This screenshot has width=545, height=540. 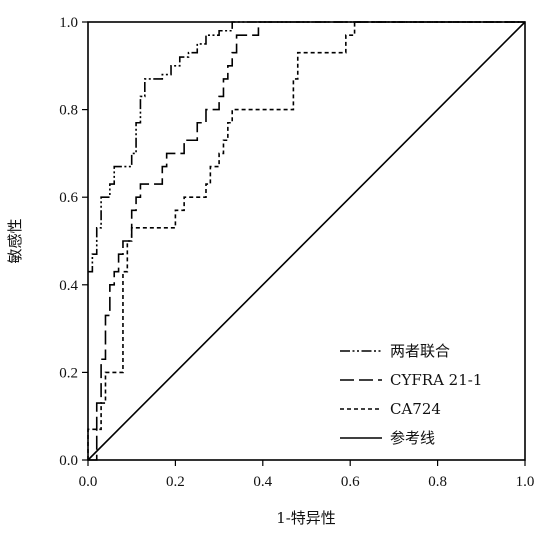 What do you see at coordinates (68, 373) in the screenshot?
I see `y-tick-label: 0.2` at bounding box center [68, 373].